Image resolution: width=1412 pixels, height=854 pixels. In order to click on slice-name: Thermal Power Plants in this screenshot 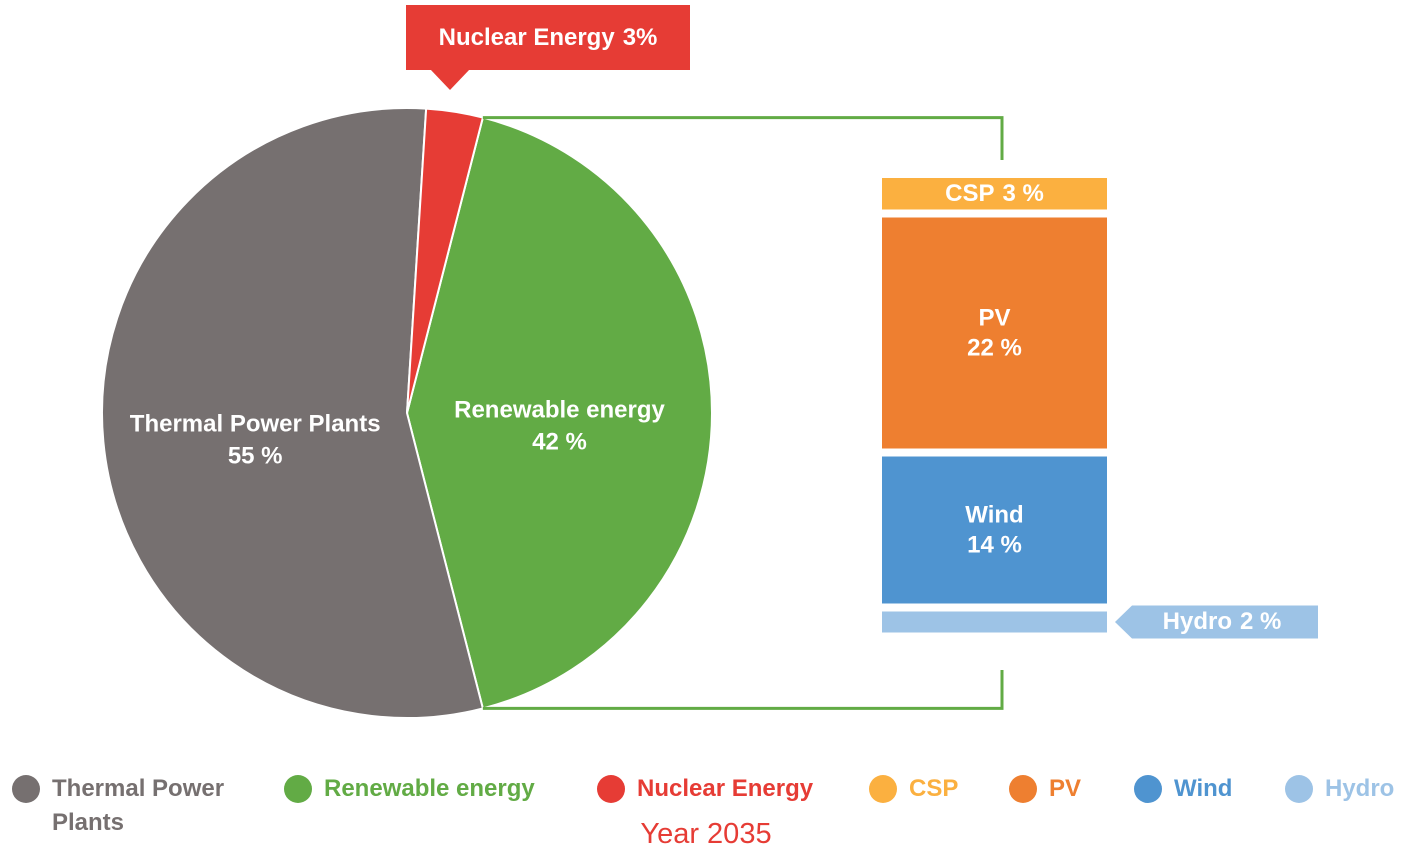, I will do `click(255, 424)`.